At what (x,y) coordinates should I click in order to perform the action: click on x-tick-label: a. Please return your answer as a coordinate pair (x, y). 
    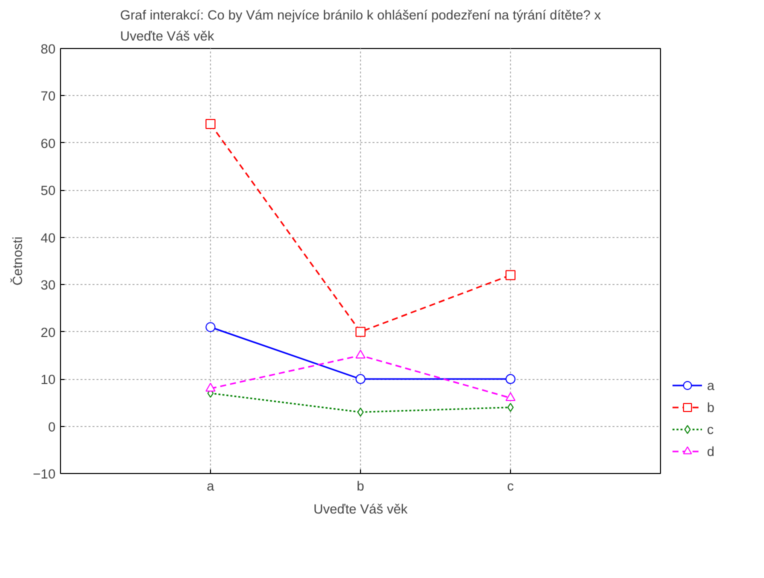
    Looking at the image, I should click on (210, 486).